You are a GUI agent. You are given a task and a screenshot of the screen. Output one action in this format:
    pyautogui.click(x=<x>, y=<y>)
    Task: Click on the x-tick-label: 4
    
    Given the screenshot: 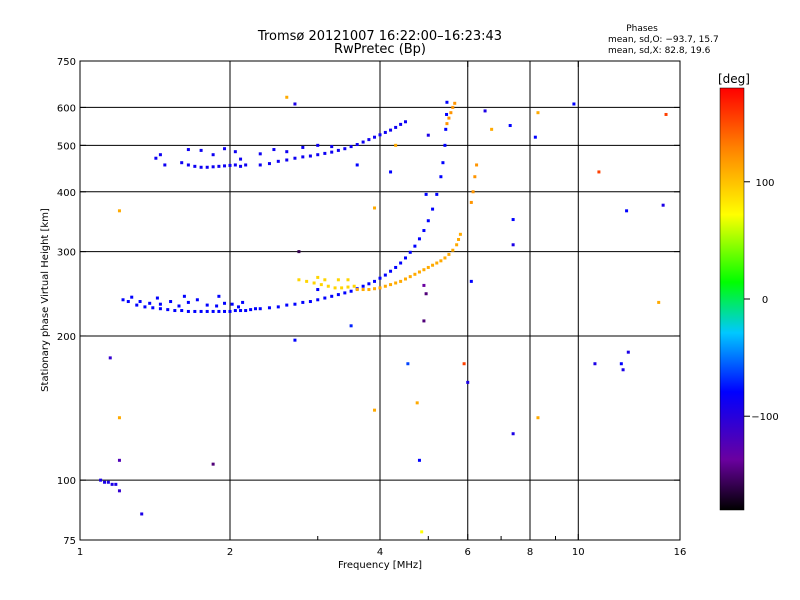 What is the action you would take?
    pyautogui.click(x=380, y=552)
    